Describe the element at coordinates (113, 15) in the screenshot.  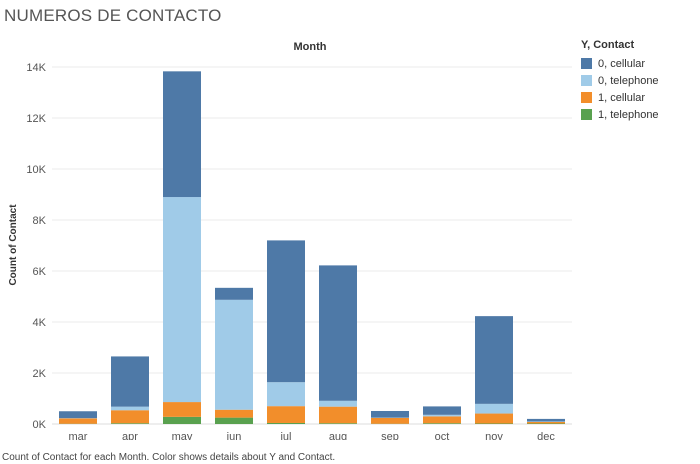
I see `chart-title: NUMEROS DE CONTACTO` at that location.